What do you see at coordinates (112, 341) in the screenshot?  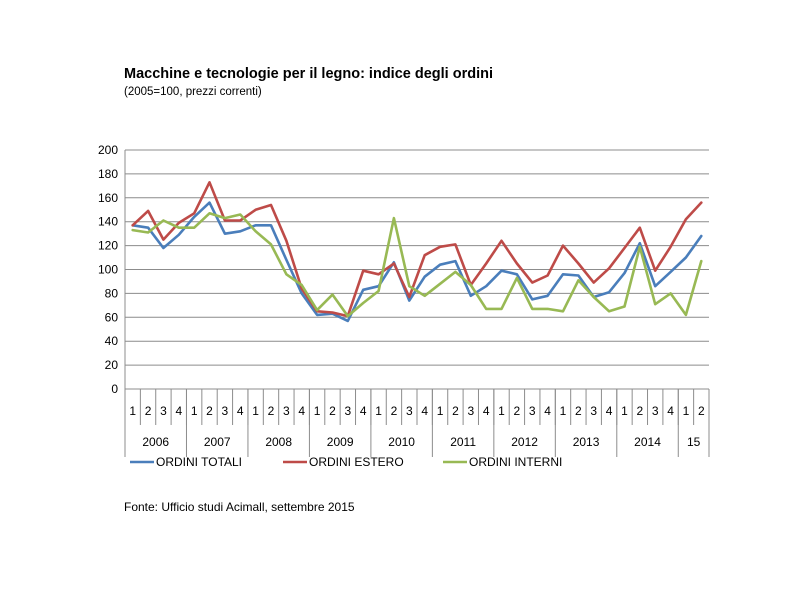 I see `y-tick-label: 40` at bounding box center [112, 341].